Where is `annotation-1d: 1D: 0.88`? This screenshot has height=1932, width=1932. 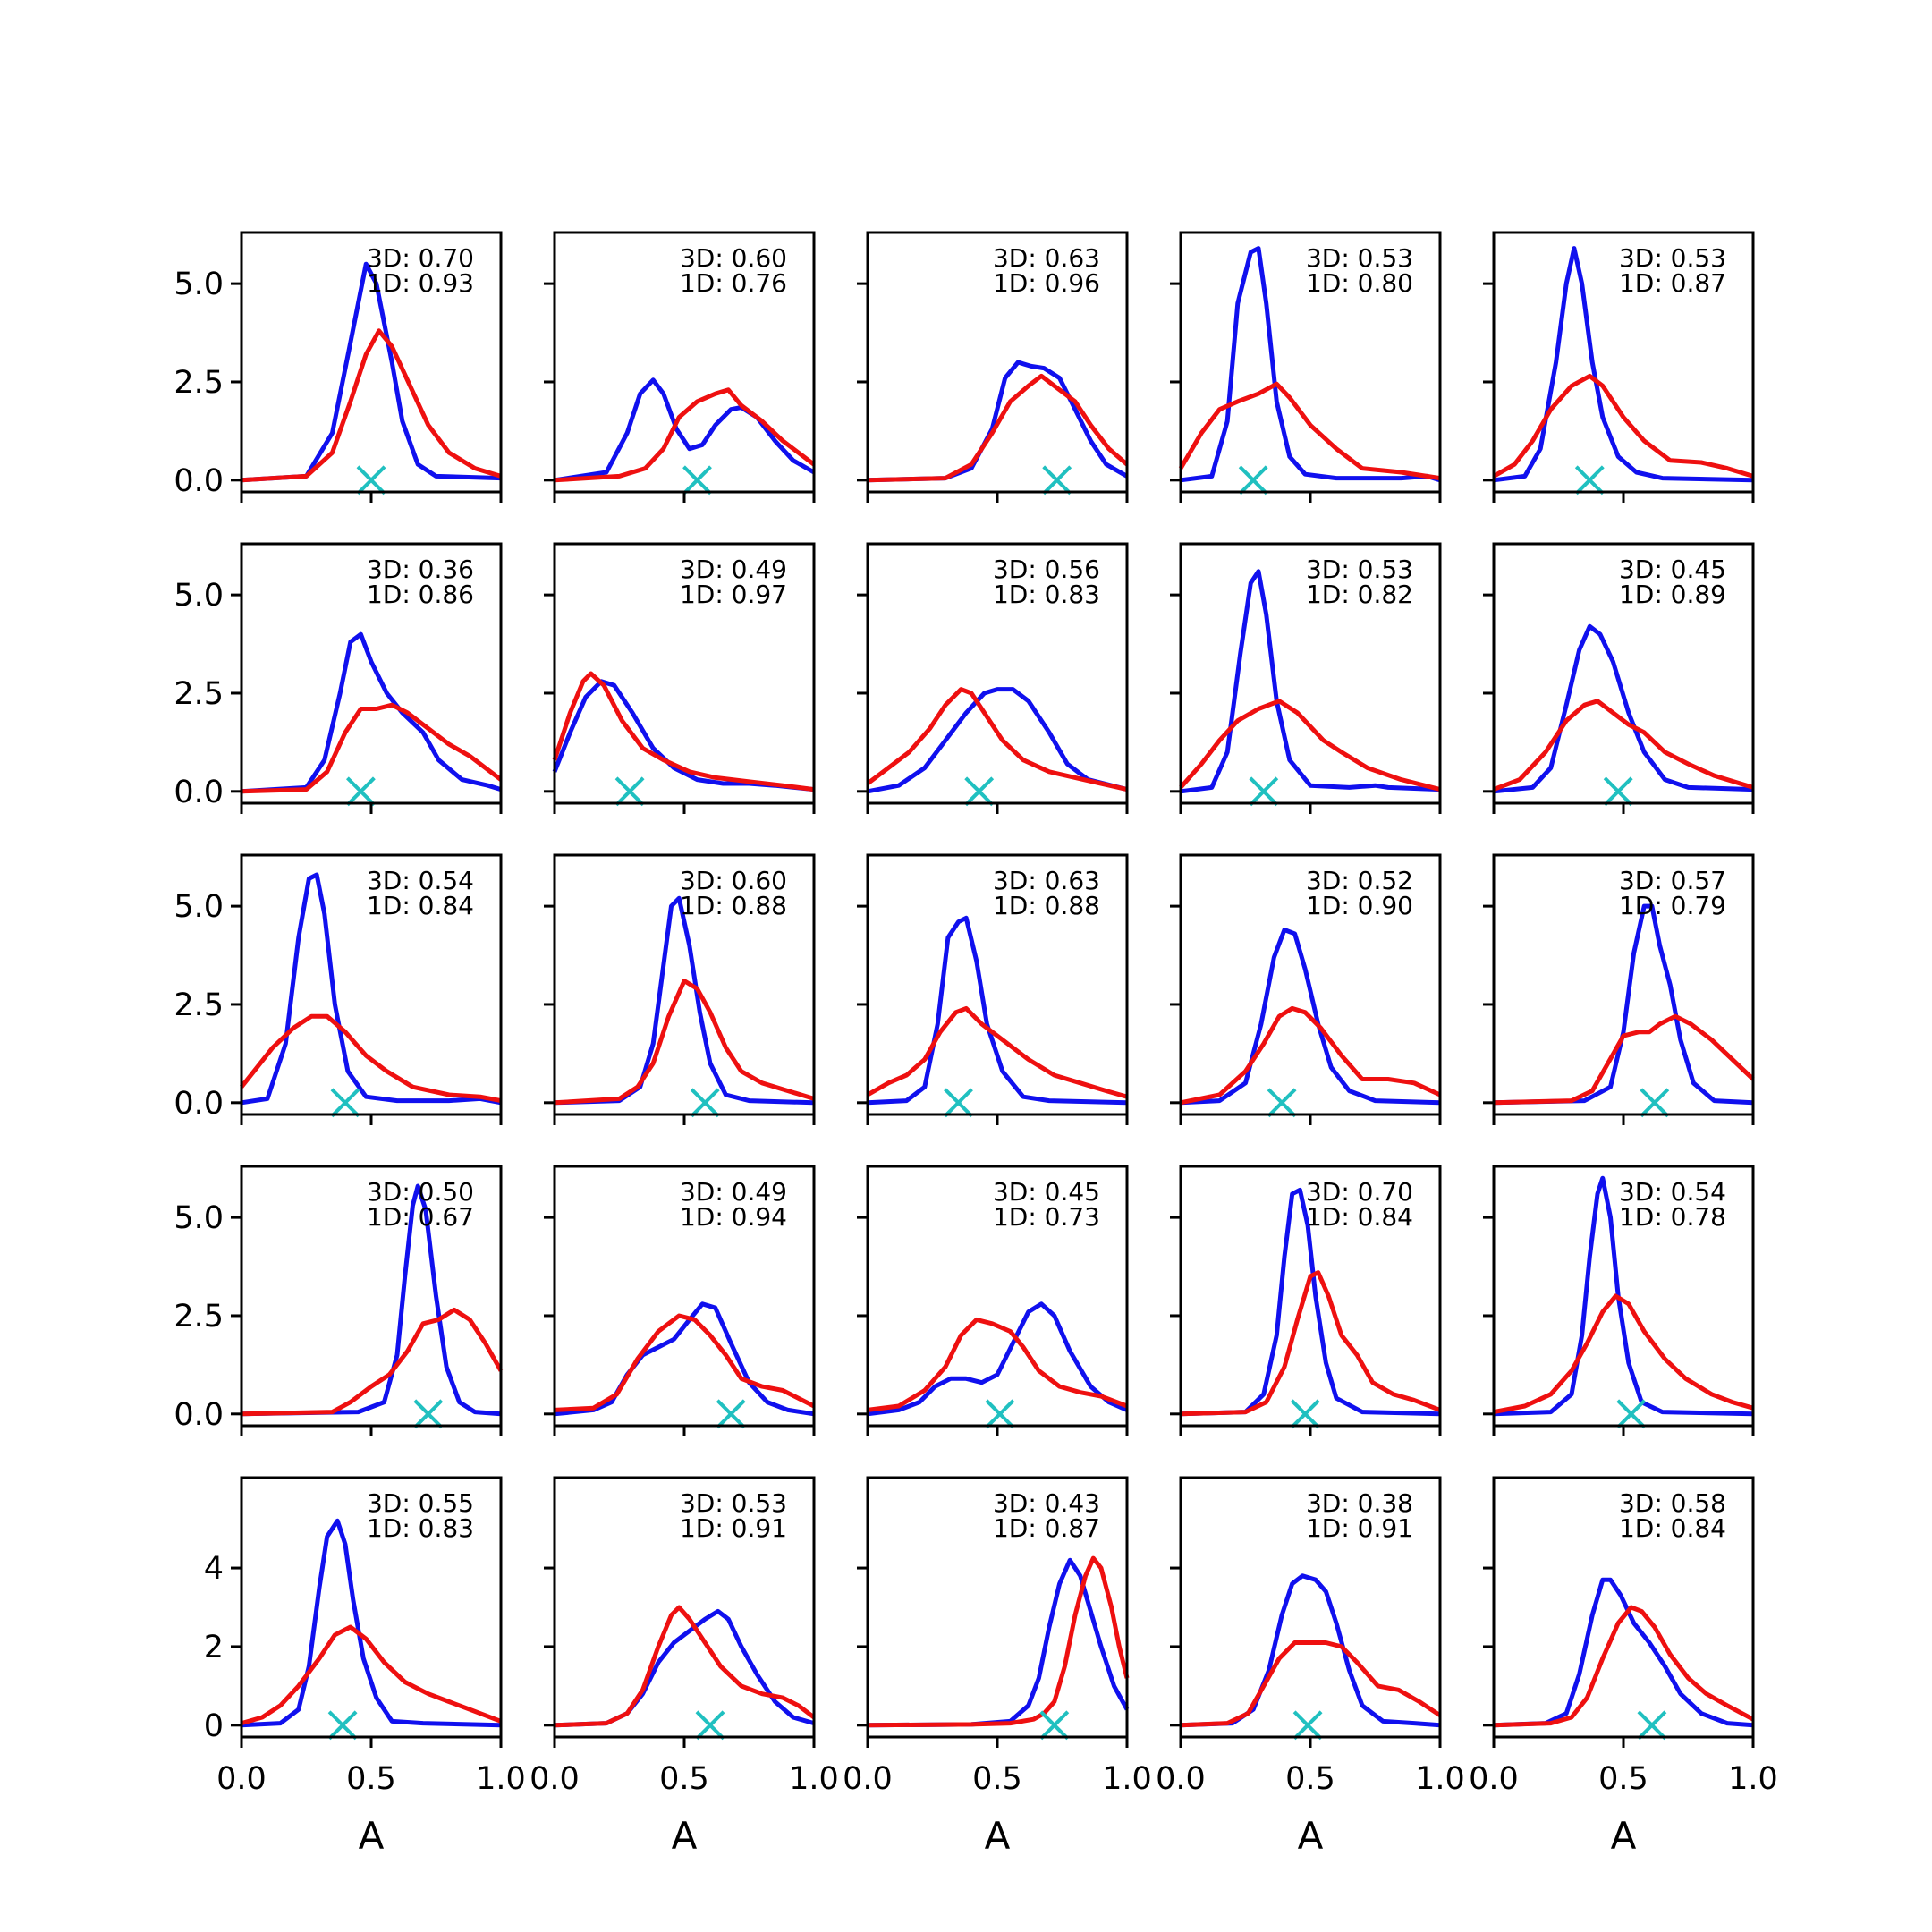
annotation-1d: 1D: 0.88 is located at coordinates (1046, 905).